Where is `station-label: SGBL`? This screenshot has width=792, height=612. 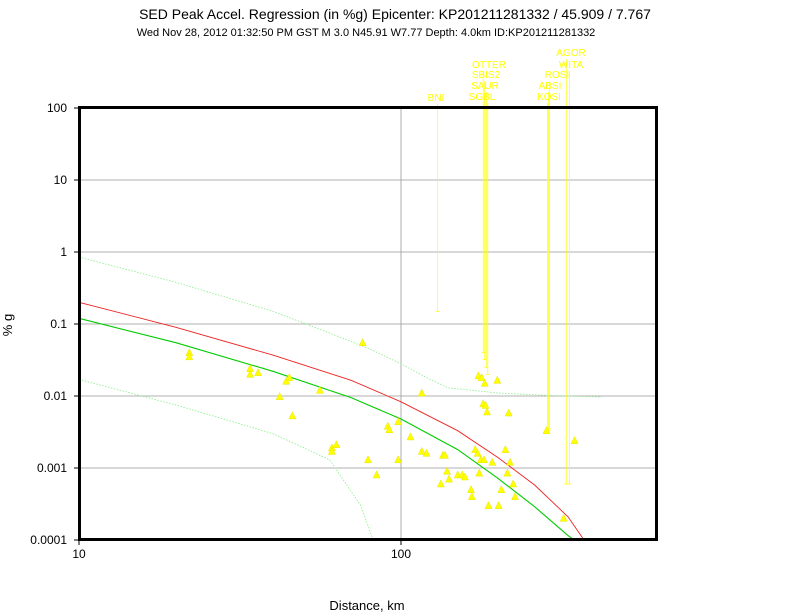
station-label: SGBL is located at coordinates (482, 97).